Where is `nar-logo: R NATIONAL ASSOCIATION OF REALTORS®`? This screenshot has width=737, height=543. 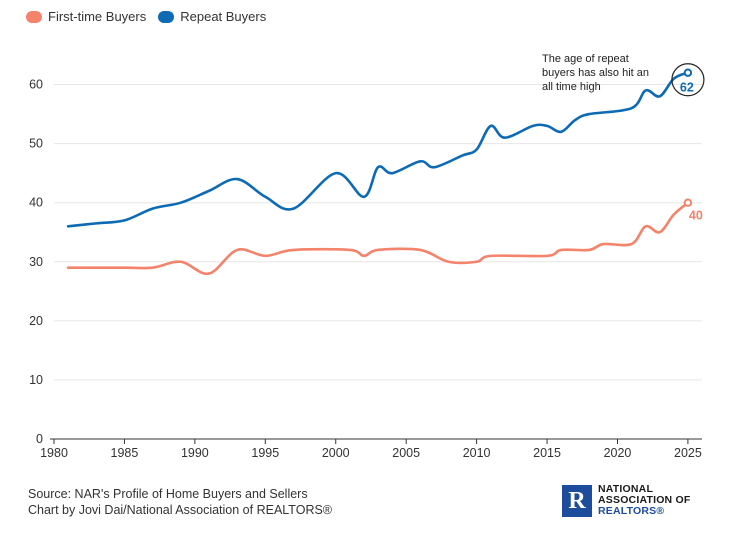 nar-logo: R NATIONAL ASSOCIATION OF REALTORS® is located at coordinates (626, 500).